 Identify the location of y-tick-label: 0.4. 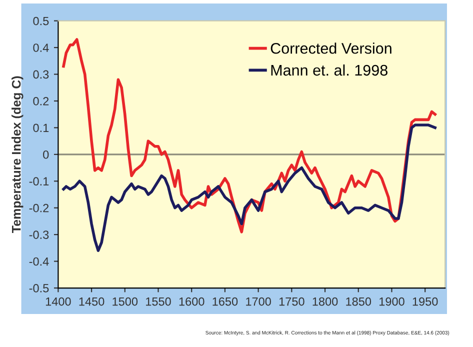
(41, 48).